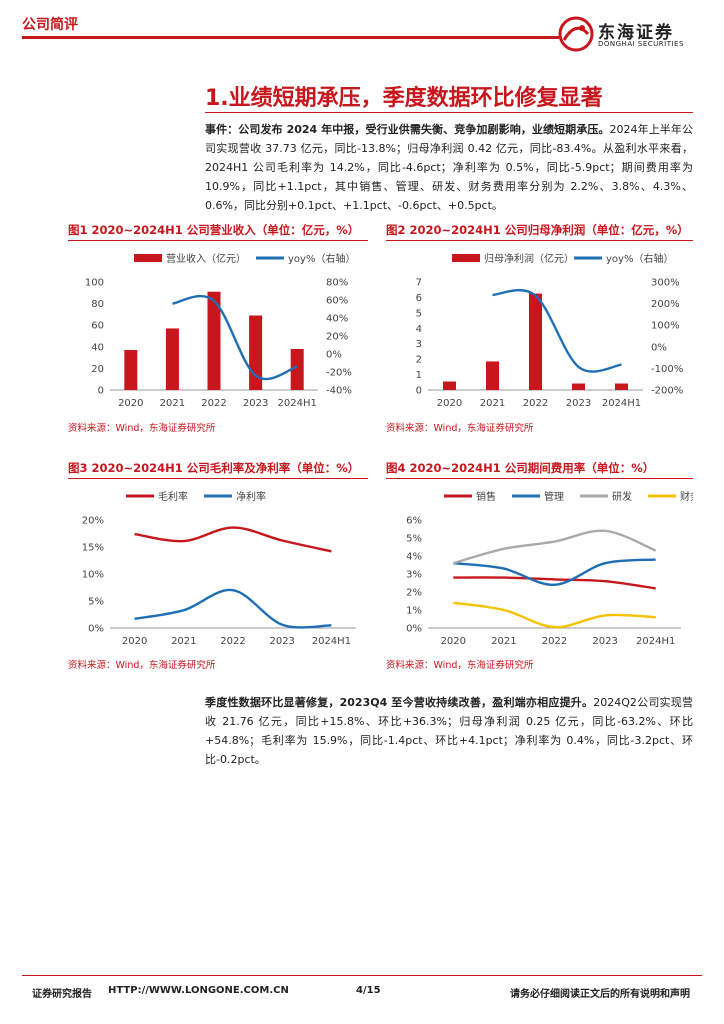  I want to click on section-divider, so click(449, 112).